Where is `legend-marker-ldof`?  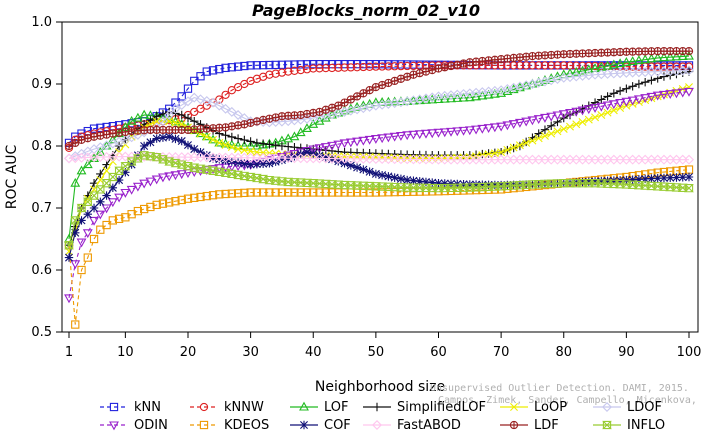
legend-marker-ldof is located at coordinates (607, 407).